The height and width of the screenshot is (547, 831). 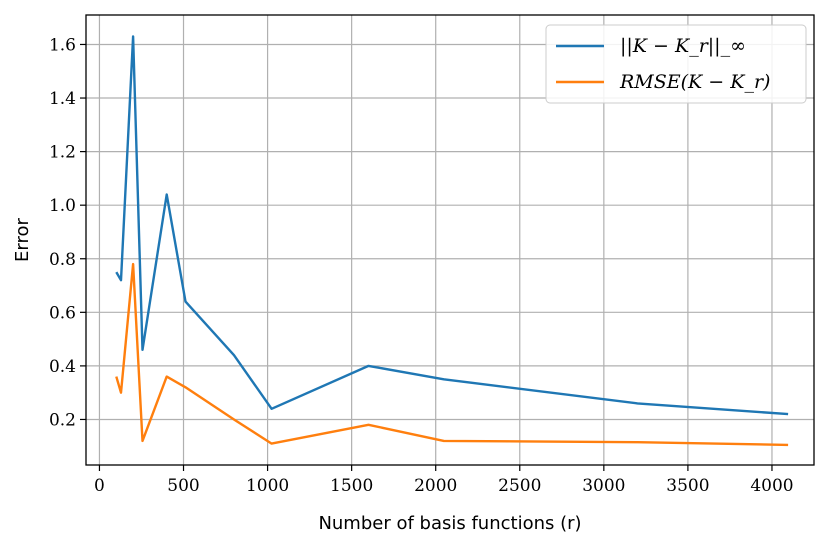 What do you see at coordinates (683, 46) in the screenshot?
I see `legend-label-norm: ||K − K_r||_∞` at bounding box center [683, 46].